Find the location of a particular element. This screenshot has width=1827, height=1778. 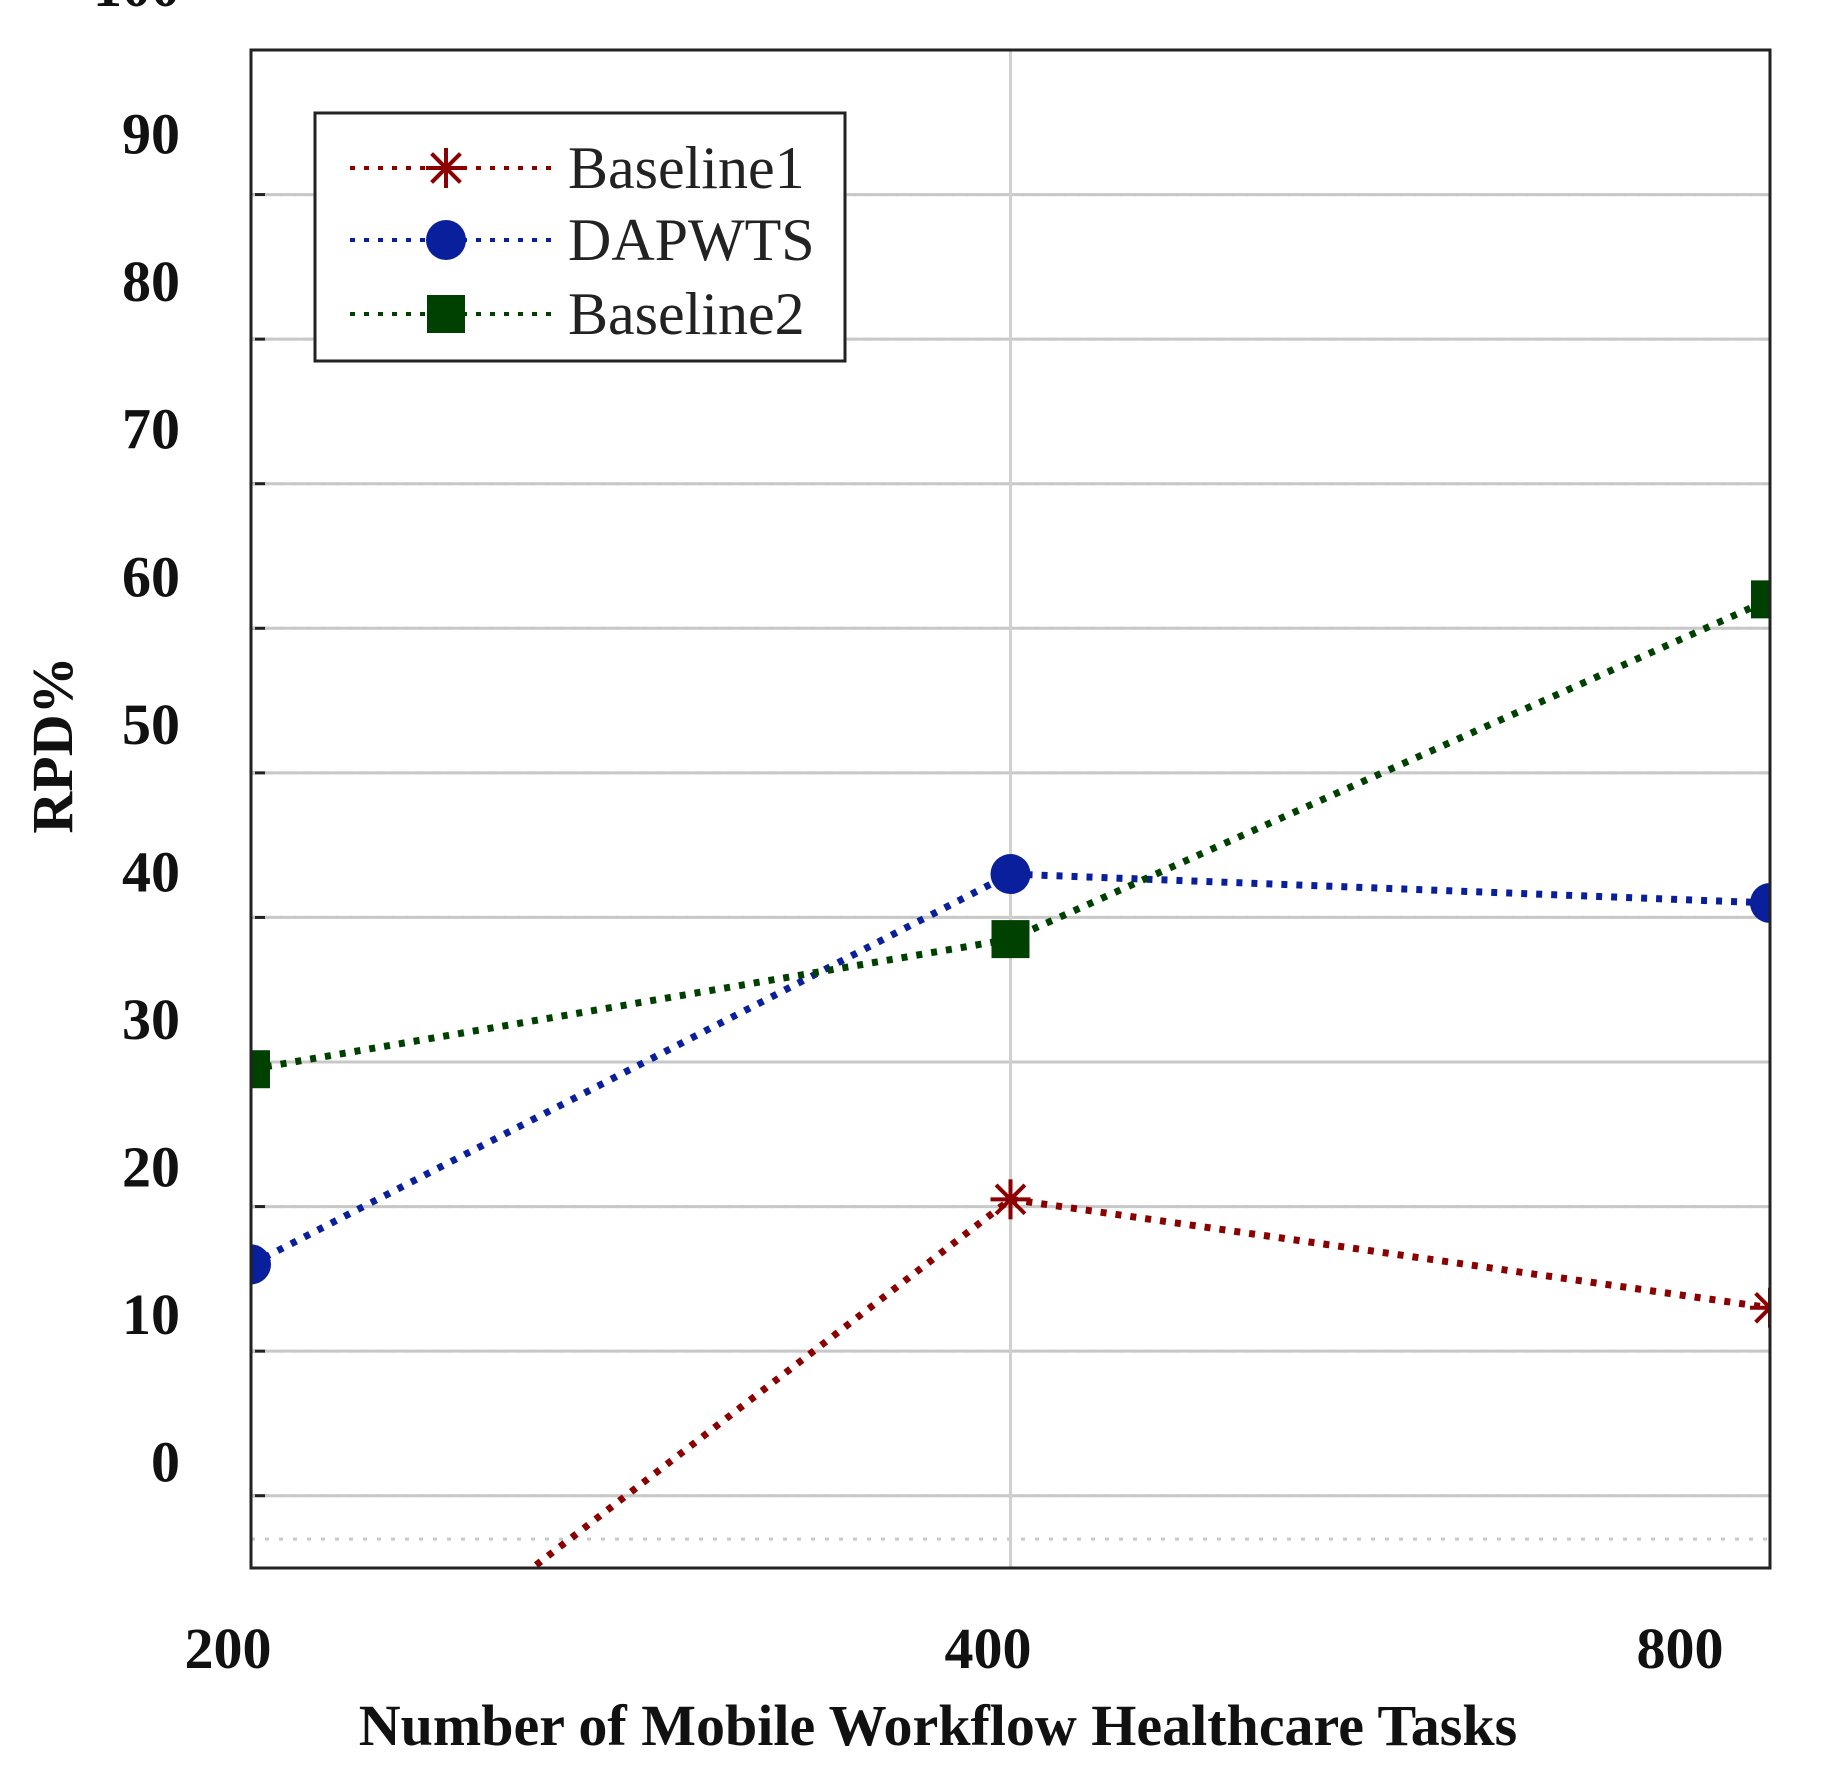

legend-item-dapwts: DAPWTS is located at coordinates (582, 240).